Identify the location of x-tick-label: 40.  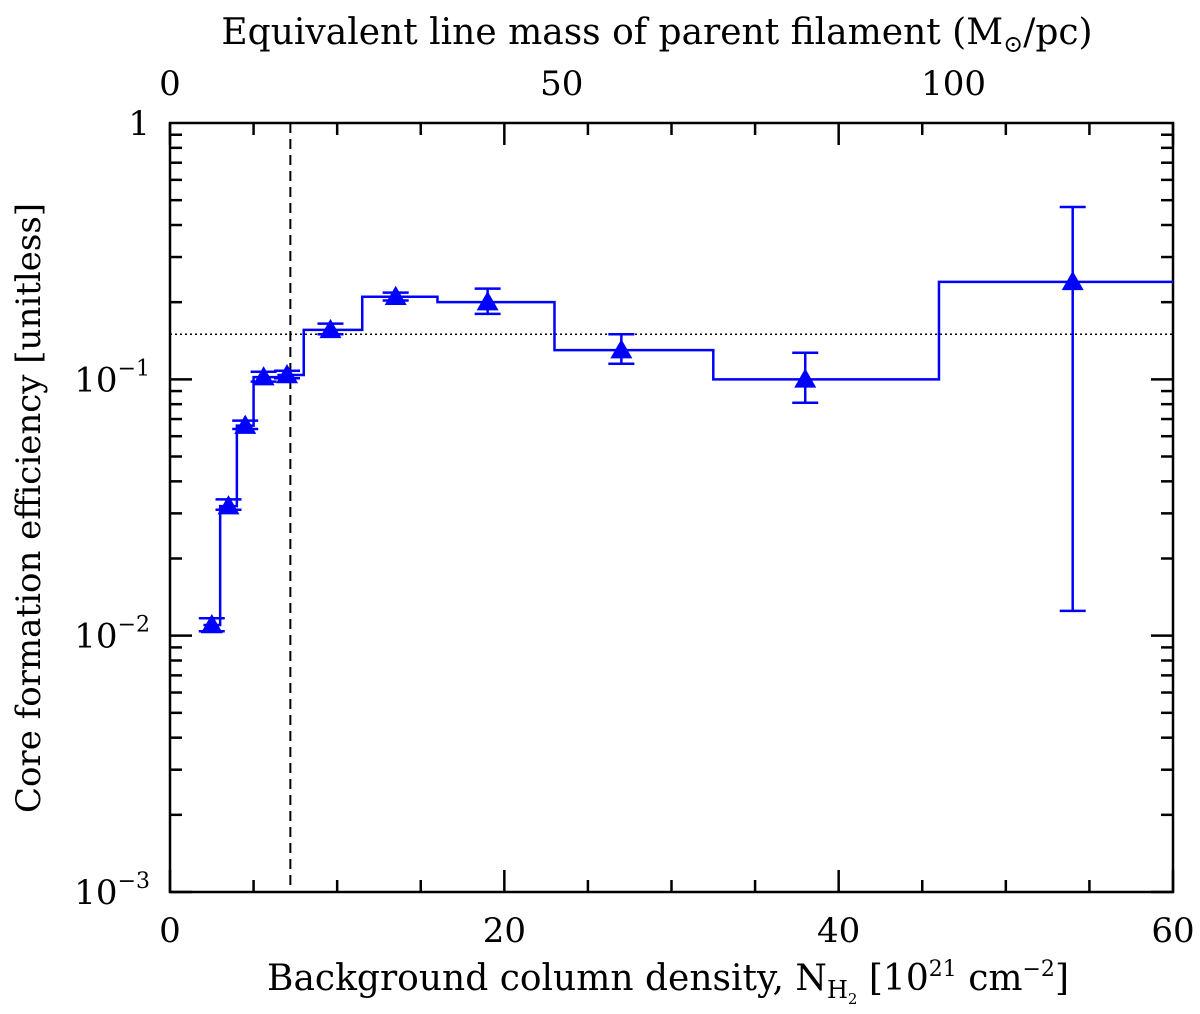
(838, 931).